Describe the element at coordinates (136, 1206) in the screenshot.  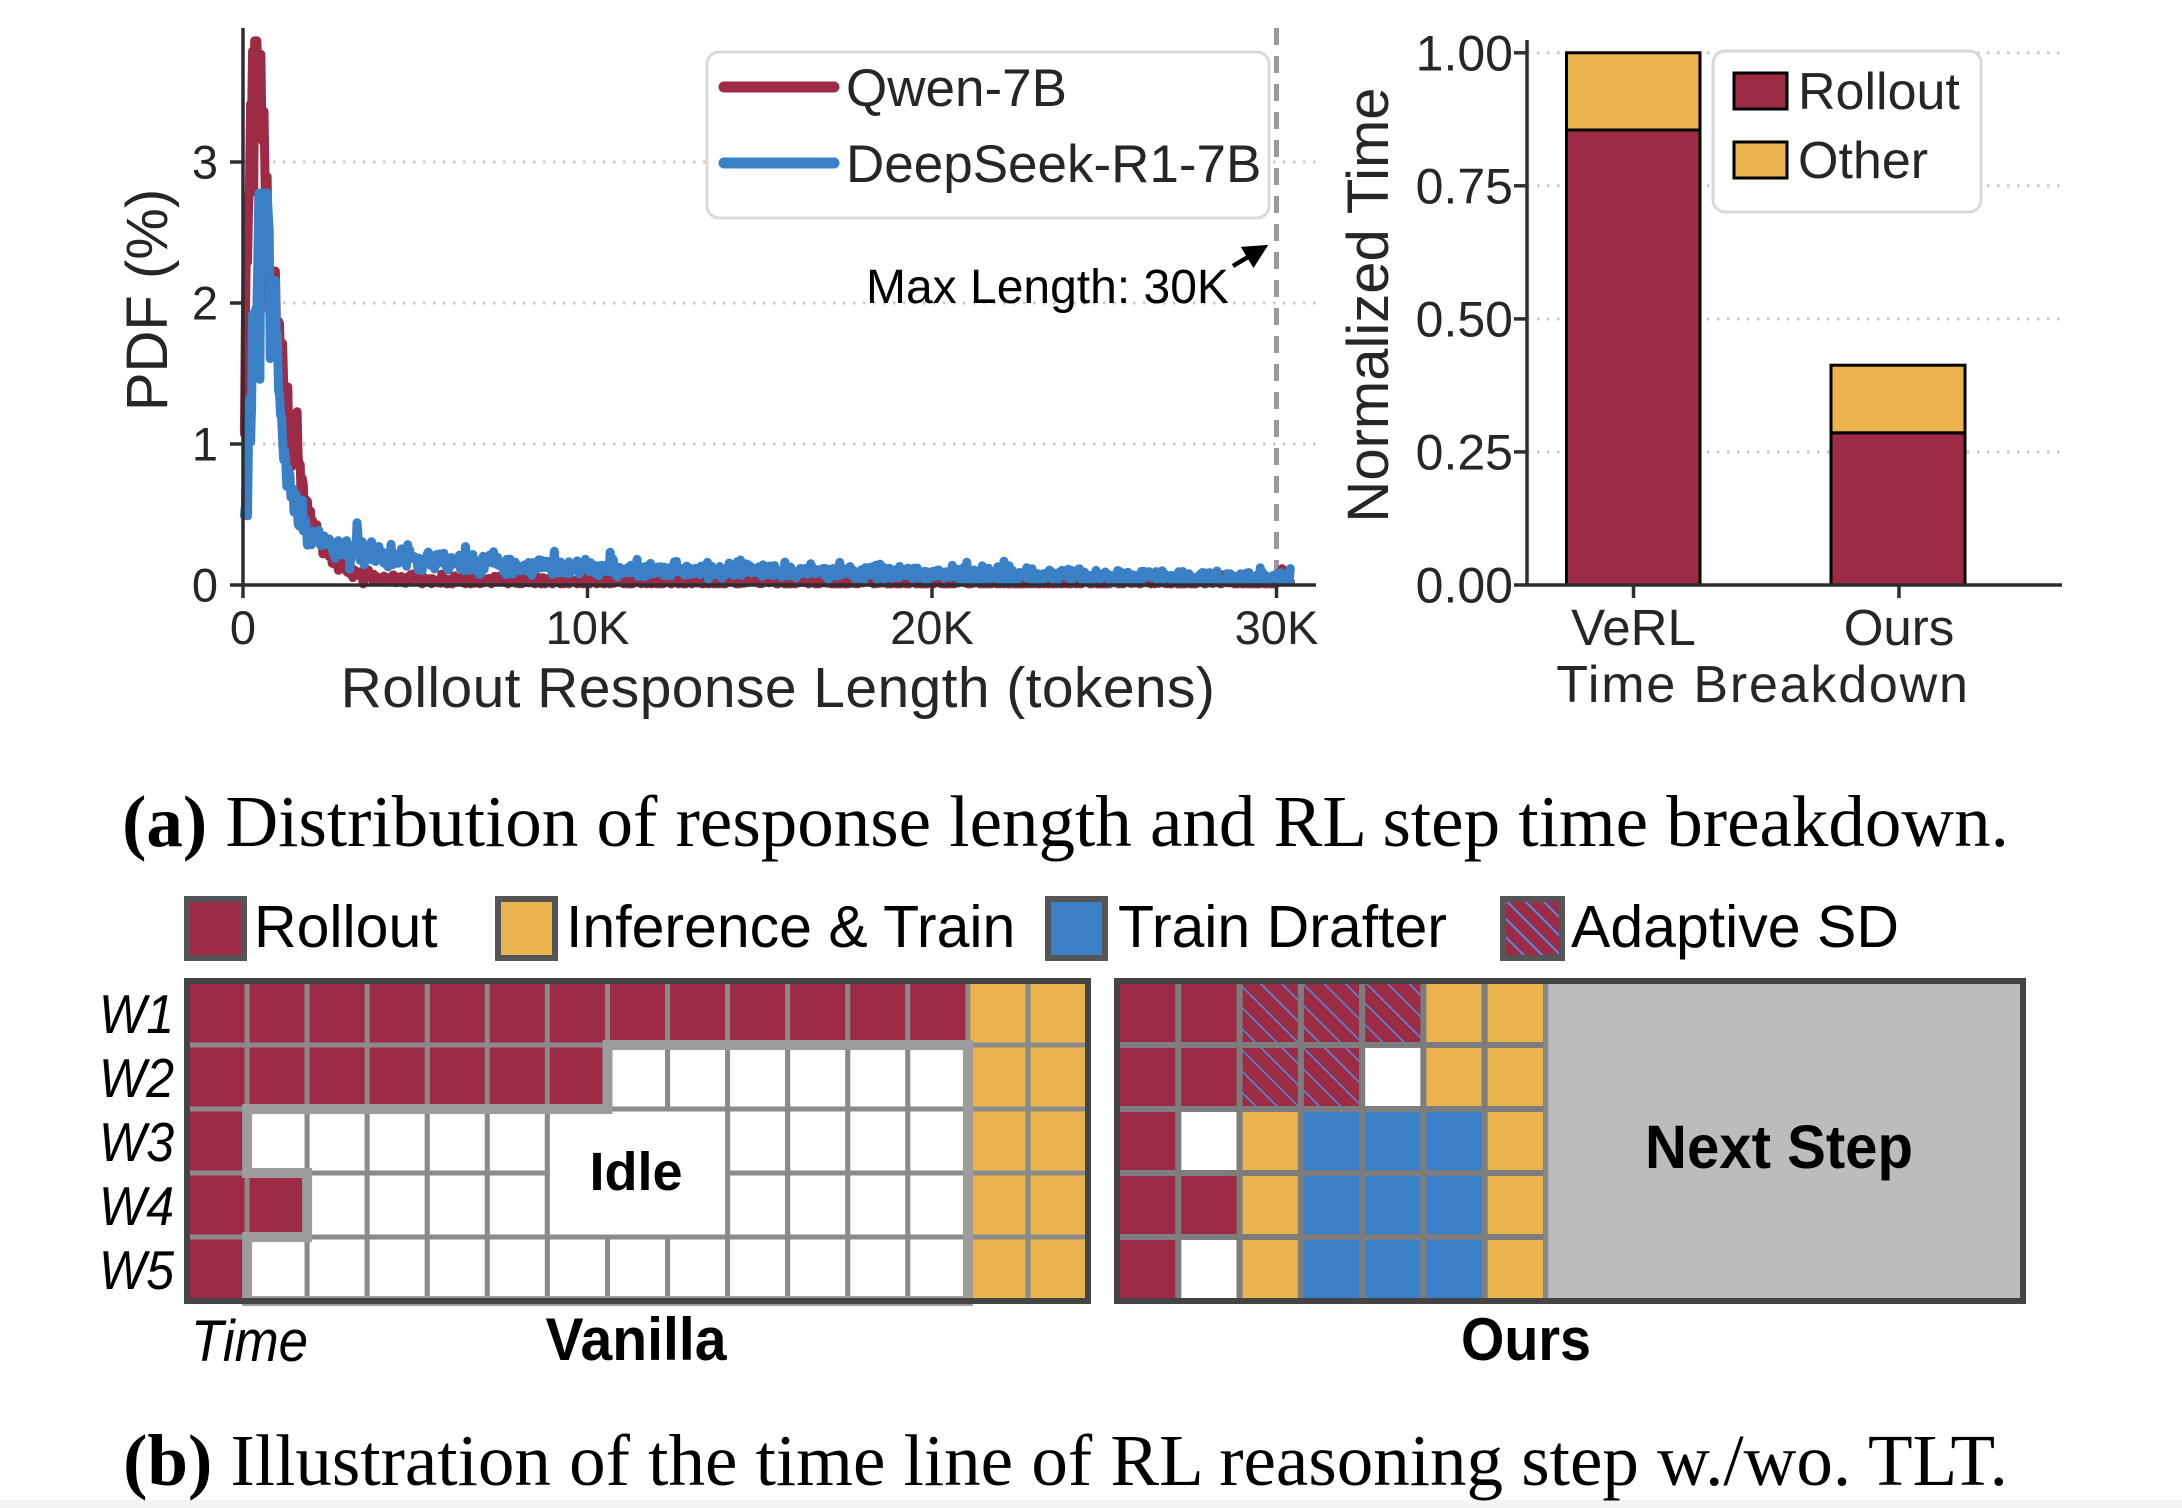
I see `svg-text: W4` at that location.